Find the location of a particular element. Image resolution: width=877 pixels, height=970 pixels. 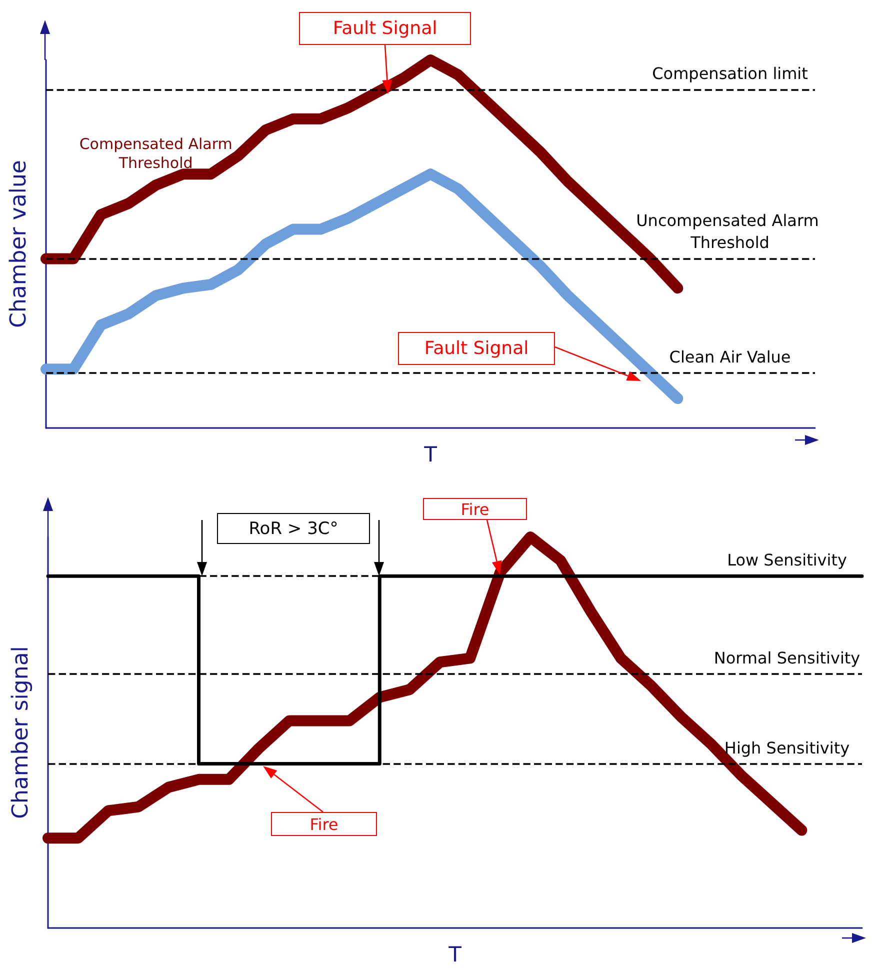

ref-line-label: Low Sensitivity is located at coordinates (787, 560).